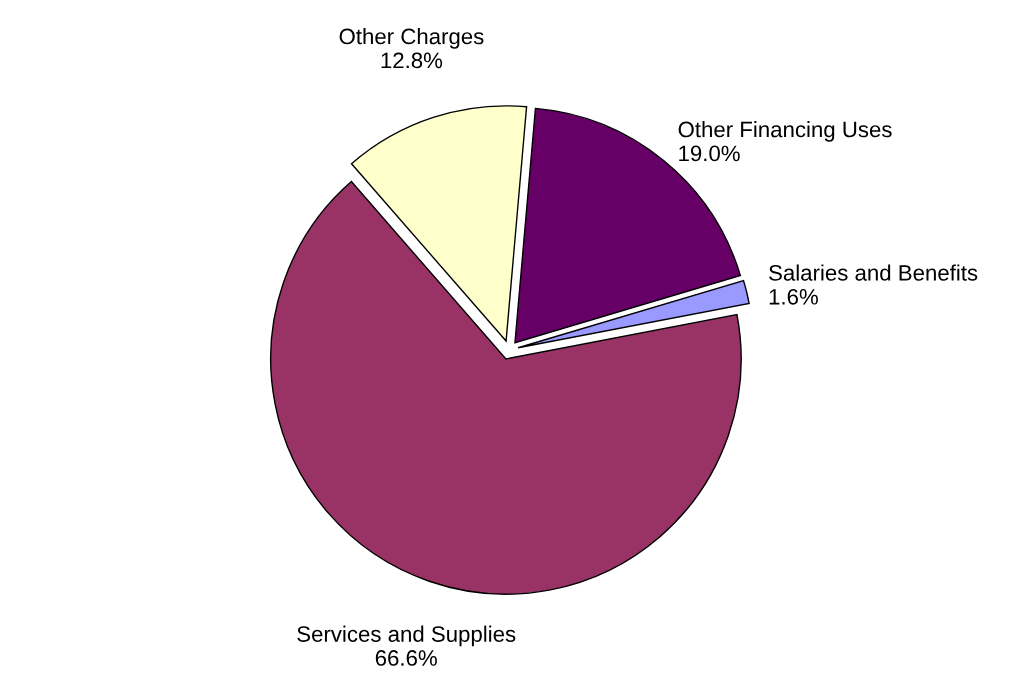 This screenshot has height=700, width=1018. I want to click on data-label: 12.8%, so click(412, 60).